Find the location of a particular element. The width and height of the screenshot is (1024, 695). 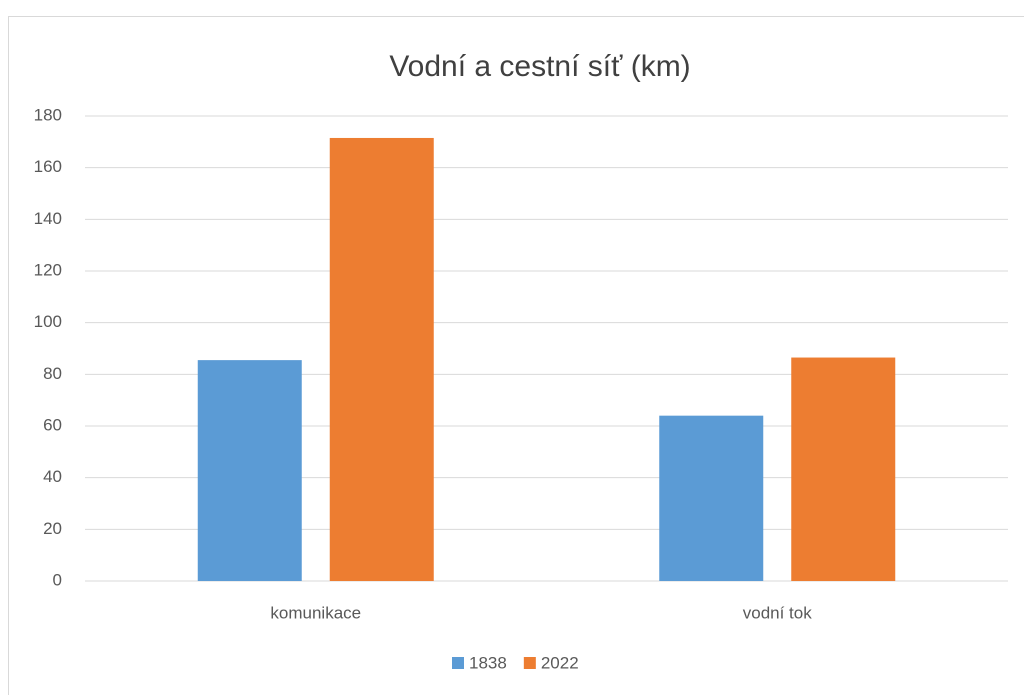

y-tick-label: 40 is located at coordinates (52, 476).